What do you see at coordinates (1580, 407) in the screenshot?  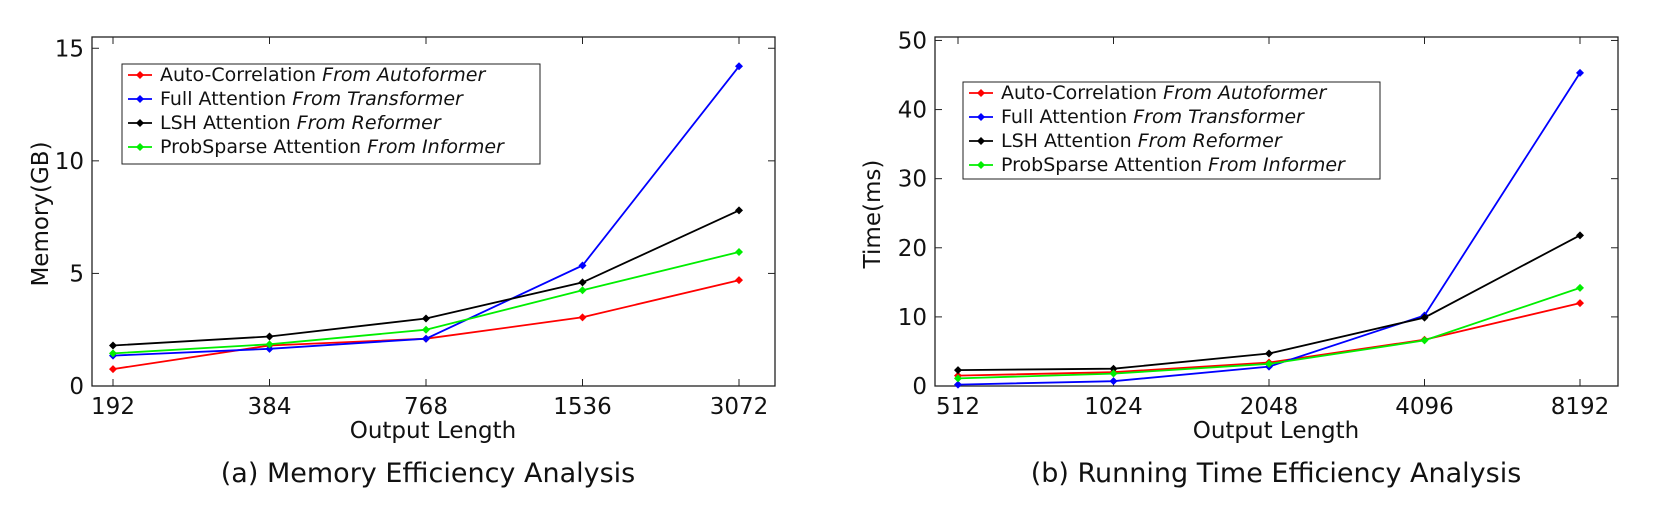 I see `time-x-tick-label: 8192` at bounding box center [1580, 407].